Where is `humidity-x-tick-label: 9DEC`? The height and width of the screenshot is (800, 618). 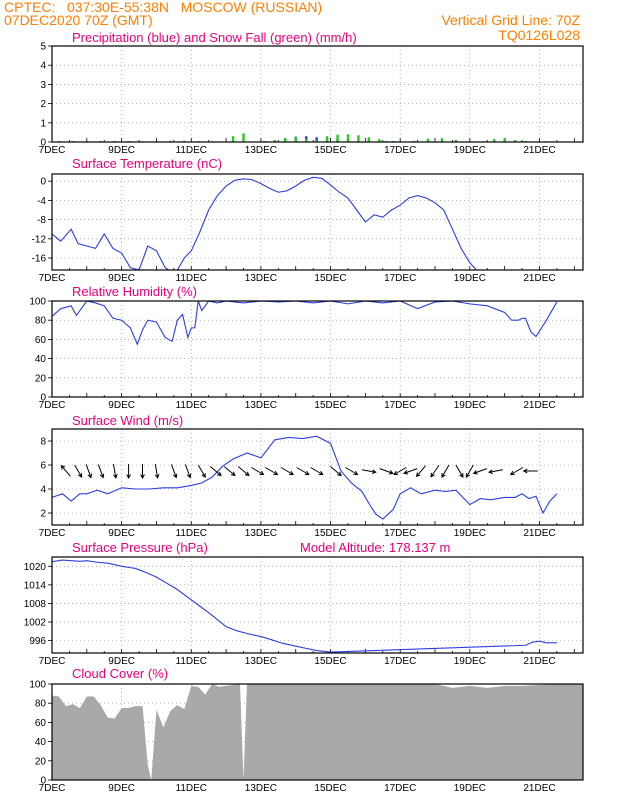
humidity-x-tick-label: 9DEC is located at coordinates (121, 405).